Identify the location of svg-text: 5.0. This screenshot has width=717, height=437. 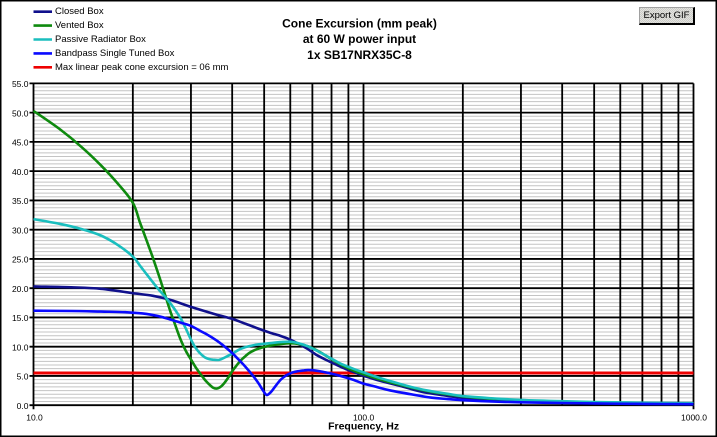
(23, 377).